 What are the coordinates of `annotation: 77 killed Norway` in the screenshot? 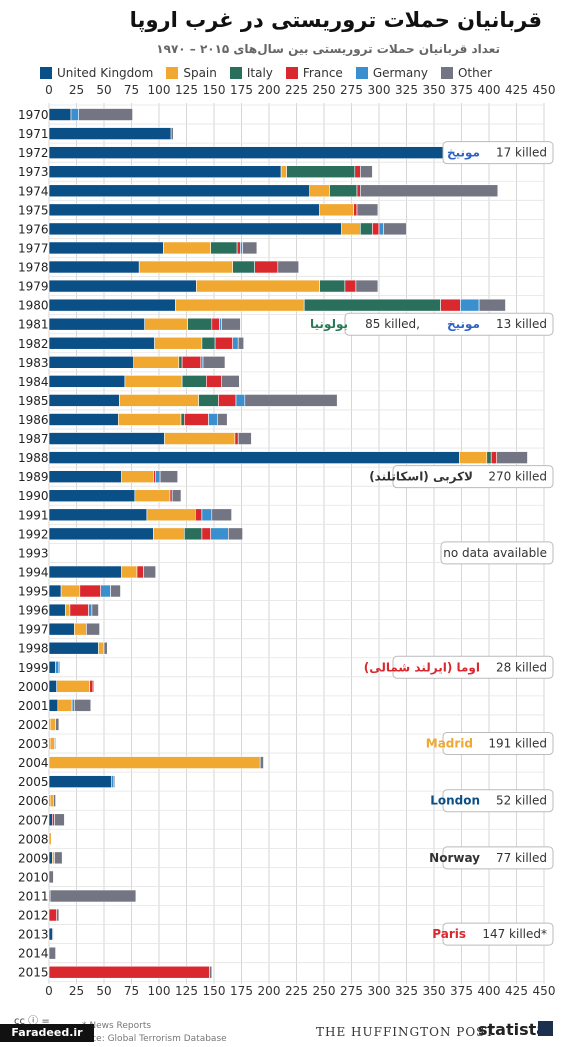 It's located at (491, 858).